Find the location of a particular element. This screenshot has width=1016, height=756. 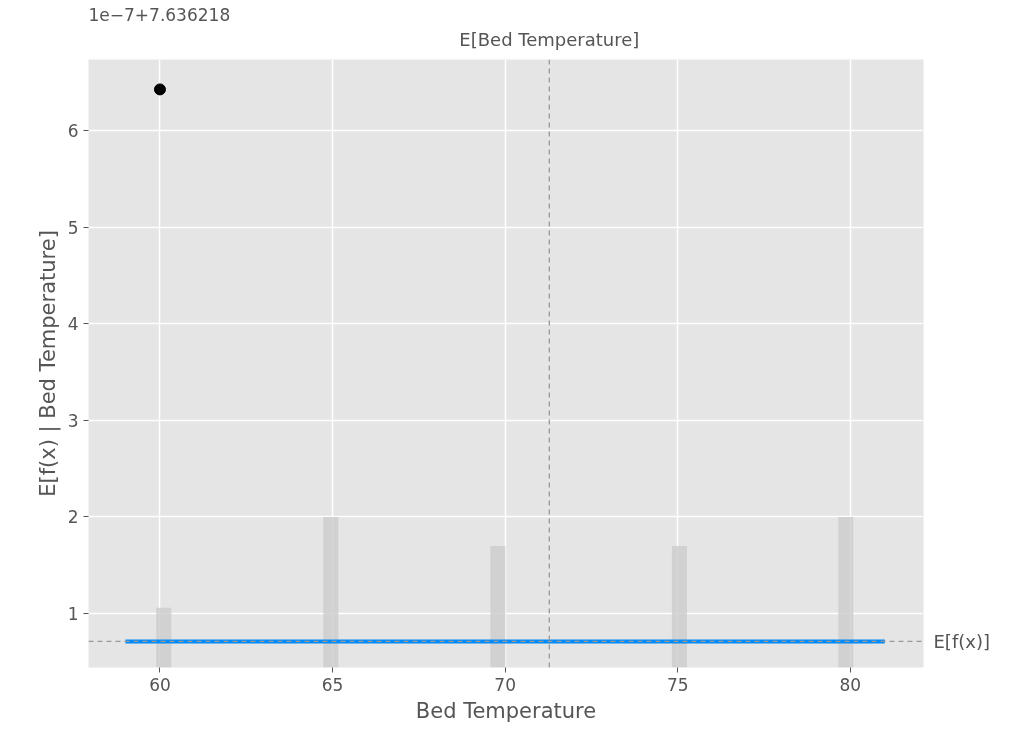

x-axis-title: Bed Temperature is located at coordinates (506, 710).